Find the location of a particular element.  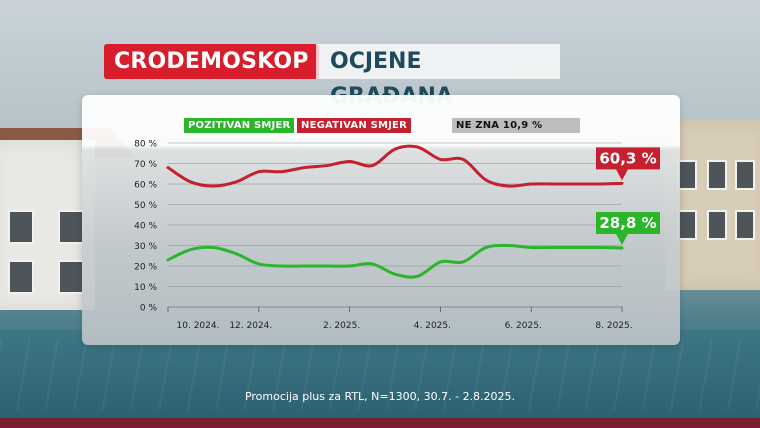

series-line-negative is located at coordinates (395, 166).